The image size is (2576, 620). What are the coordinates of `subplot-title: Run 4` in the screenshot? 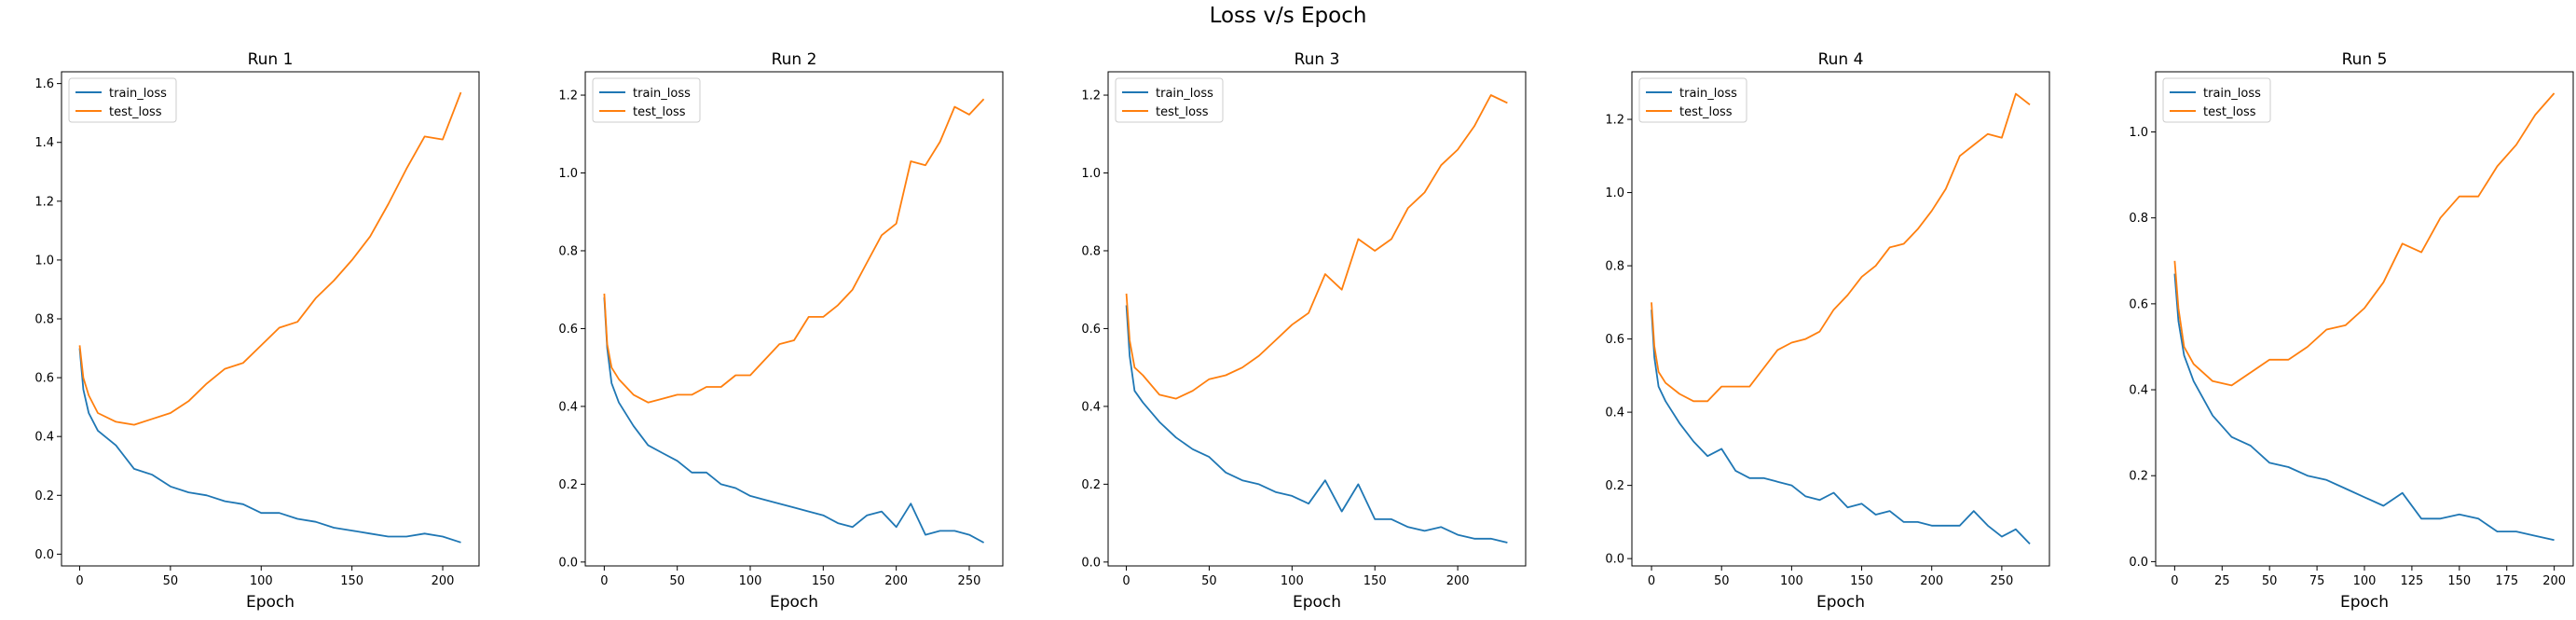 It's located at (1841, 59).